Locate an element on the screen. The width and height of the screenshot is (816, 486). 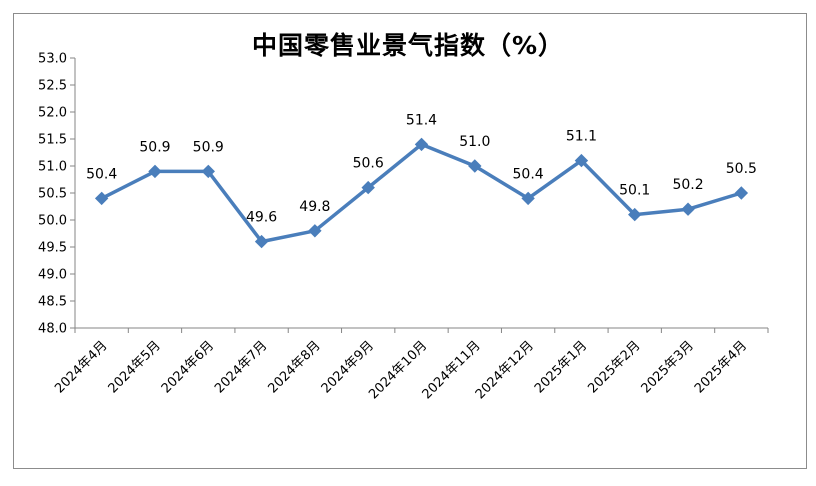
y-tick-label: 53.0 is located at coordinates (52, 59).